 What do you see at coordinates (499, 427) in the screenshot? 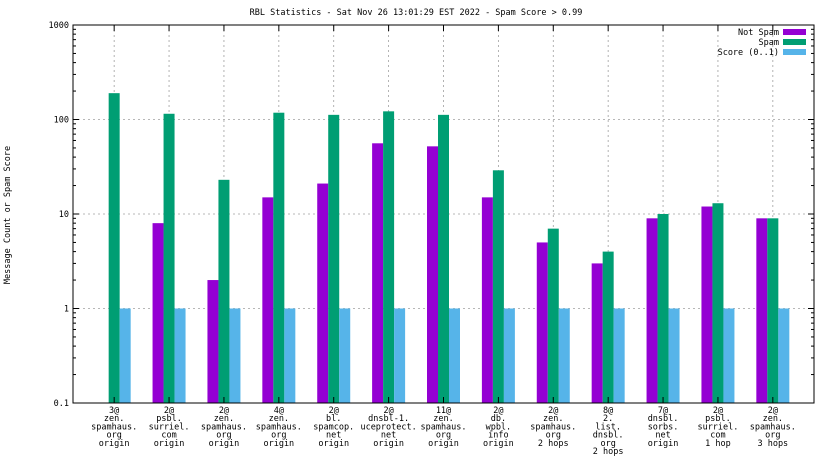
I see `x-tick-label-line: wpbl.` at bounding box center [499, 427].